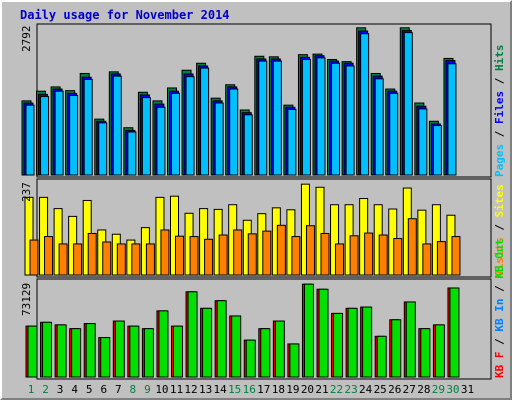 This screenshot has width=512, height=400. Describe the element at coordinates (307, 389) in the screenshot. I see `day-label: 20` at that location.